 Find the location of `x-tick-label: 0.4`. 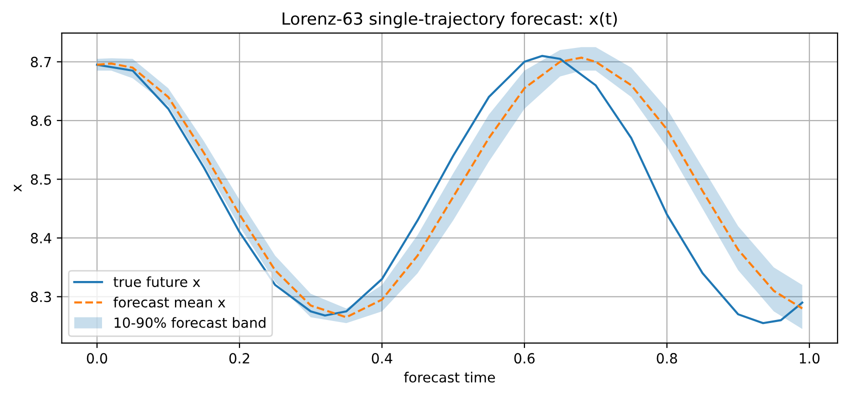

x-tick-label: 0.4 is located at coordinates (382, 358).